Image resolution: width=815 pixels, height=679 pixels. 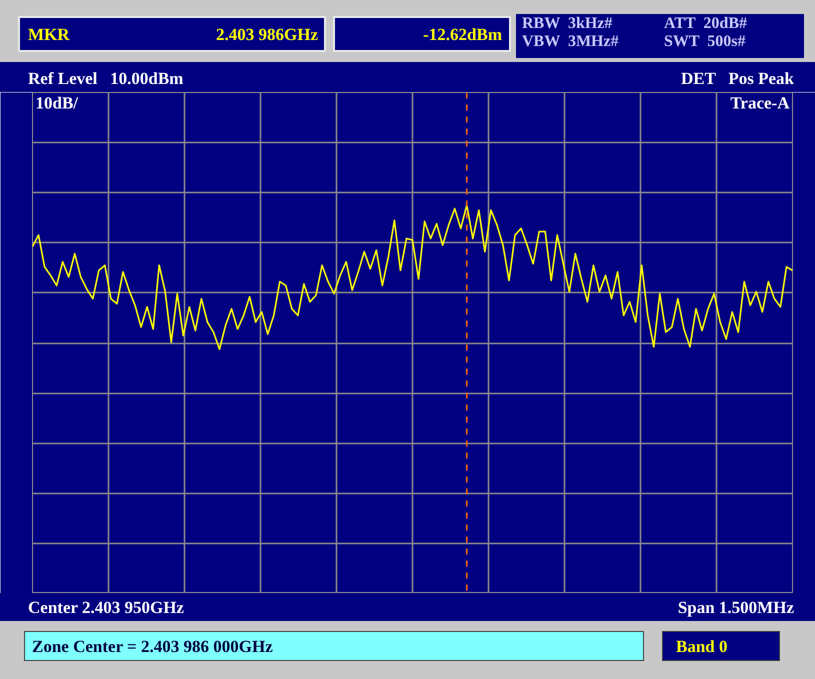 What do you see at coordinates (462, 34) in the screenshot?
I see `annotation: -12.62dBm` at bounding box center [462, 34].